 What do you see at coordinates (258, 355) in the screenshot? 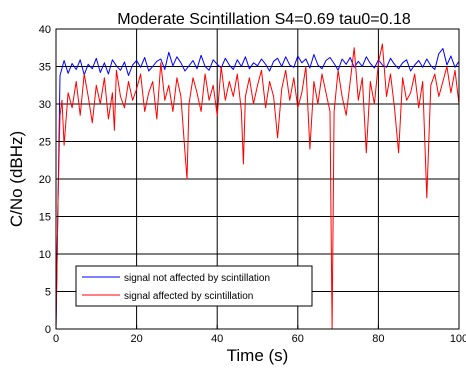
I see `x-axis-label: Time (s)` at bounding box center [258, 355].